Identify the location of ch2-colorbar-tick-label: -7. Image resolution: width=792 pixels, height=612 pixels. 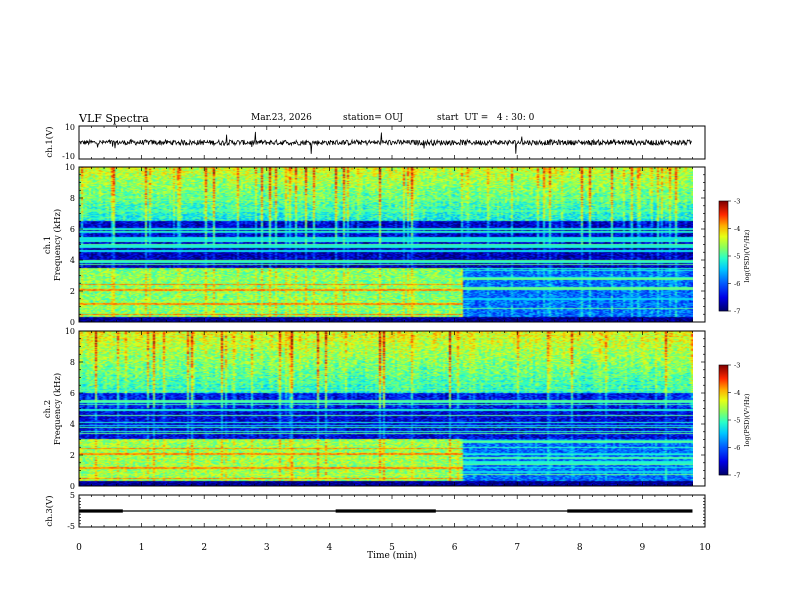
(737, 476).